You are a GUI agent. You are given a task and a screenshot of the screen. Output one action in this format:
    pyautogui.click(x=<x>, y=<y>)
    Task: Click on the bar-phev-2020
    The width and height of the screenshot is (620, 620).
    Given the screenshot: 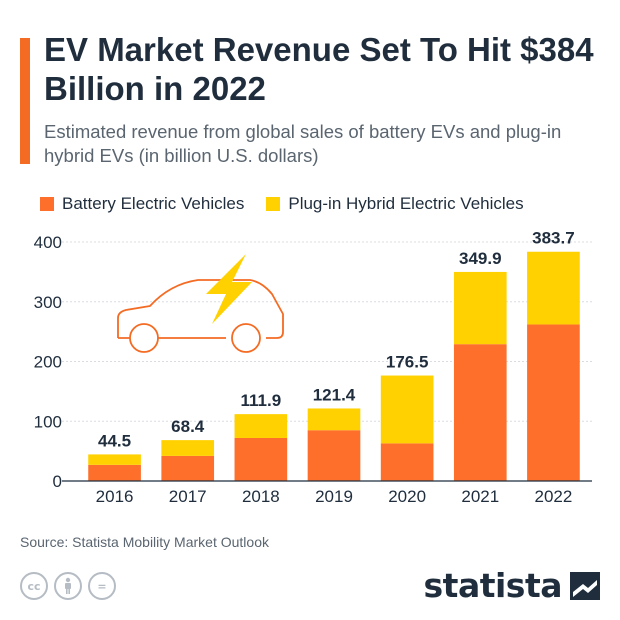 What is the action you would take?
    pyautogui.click(x=407, y=409)
    